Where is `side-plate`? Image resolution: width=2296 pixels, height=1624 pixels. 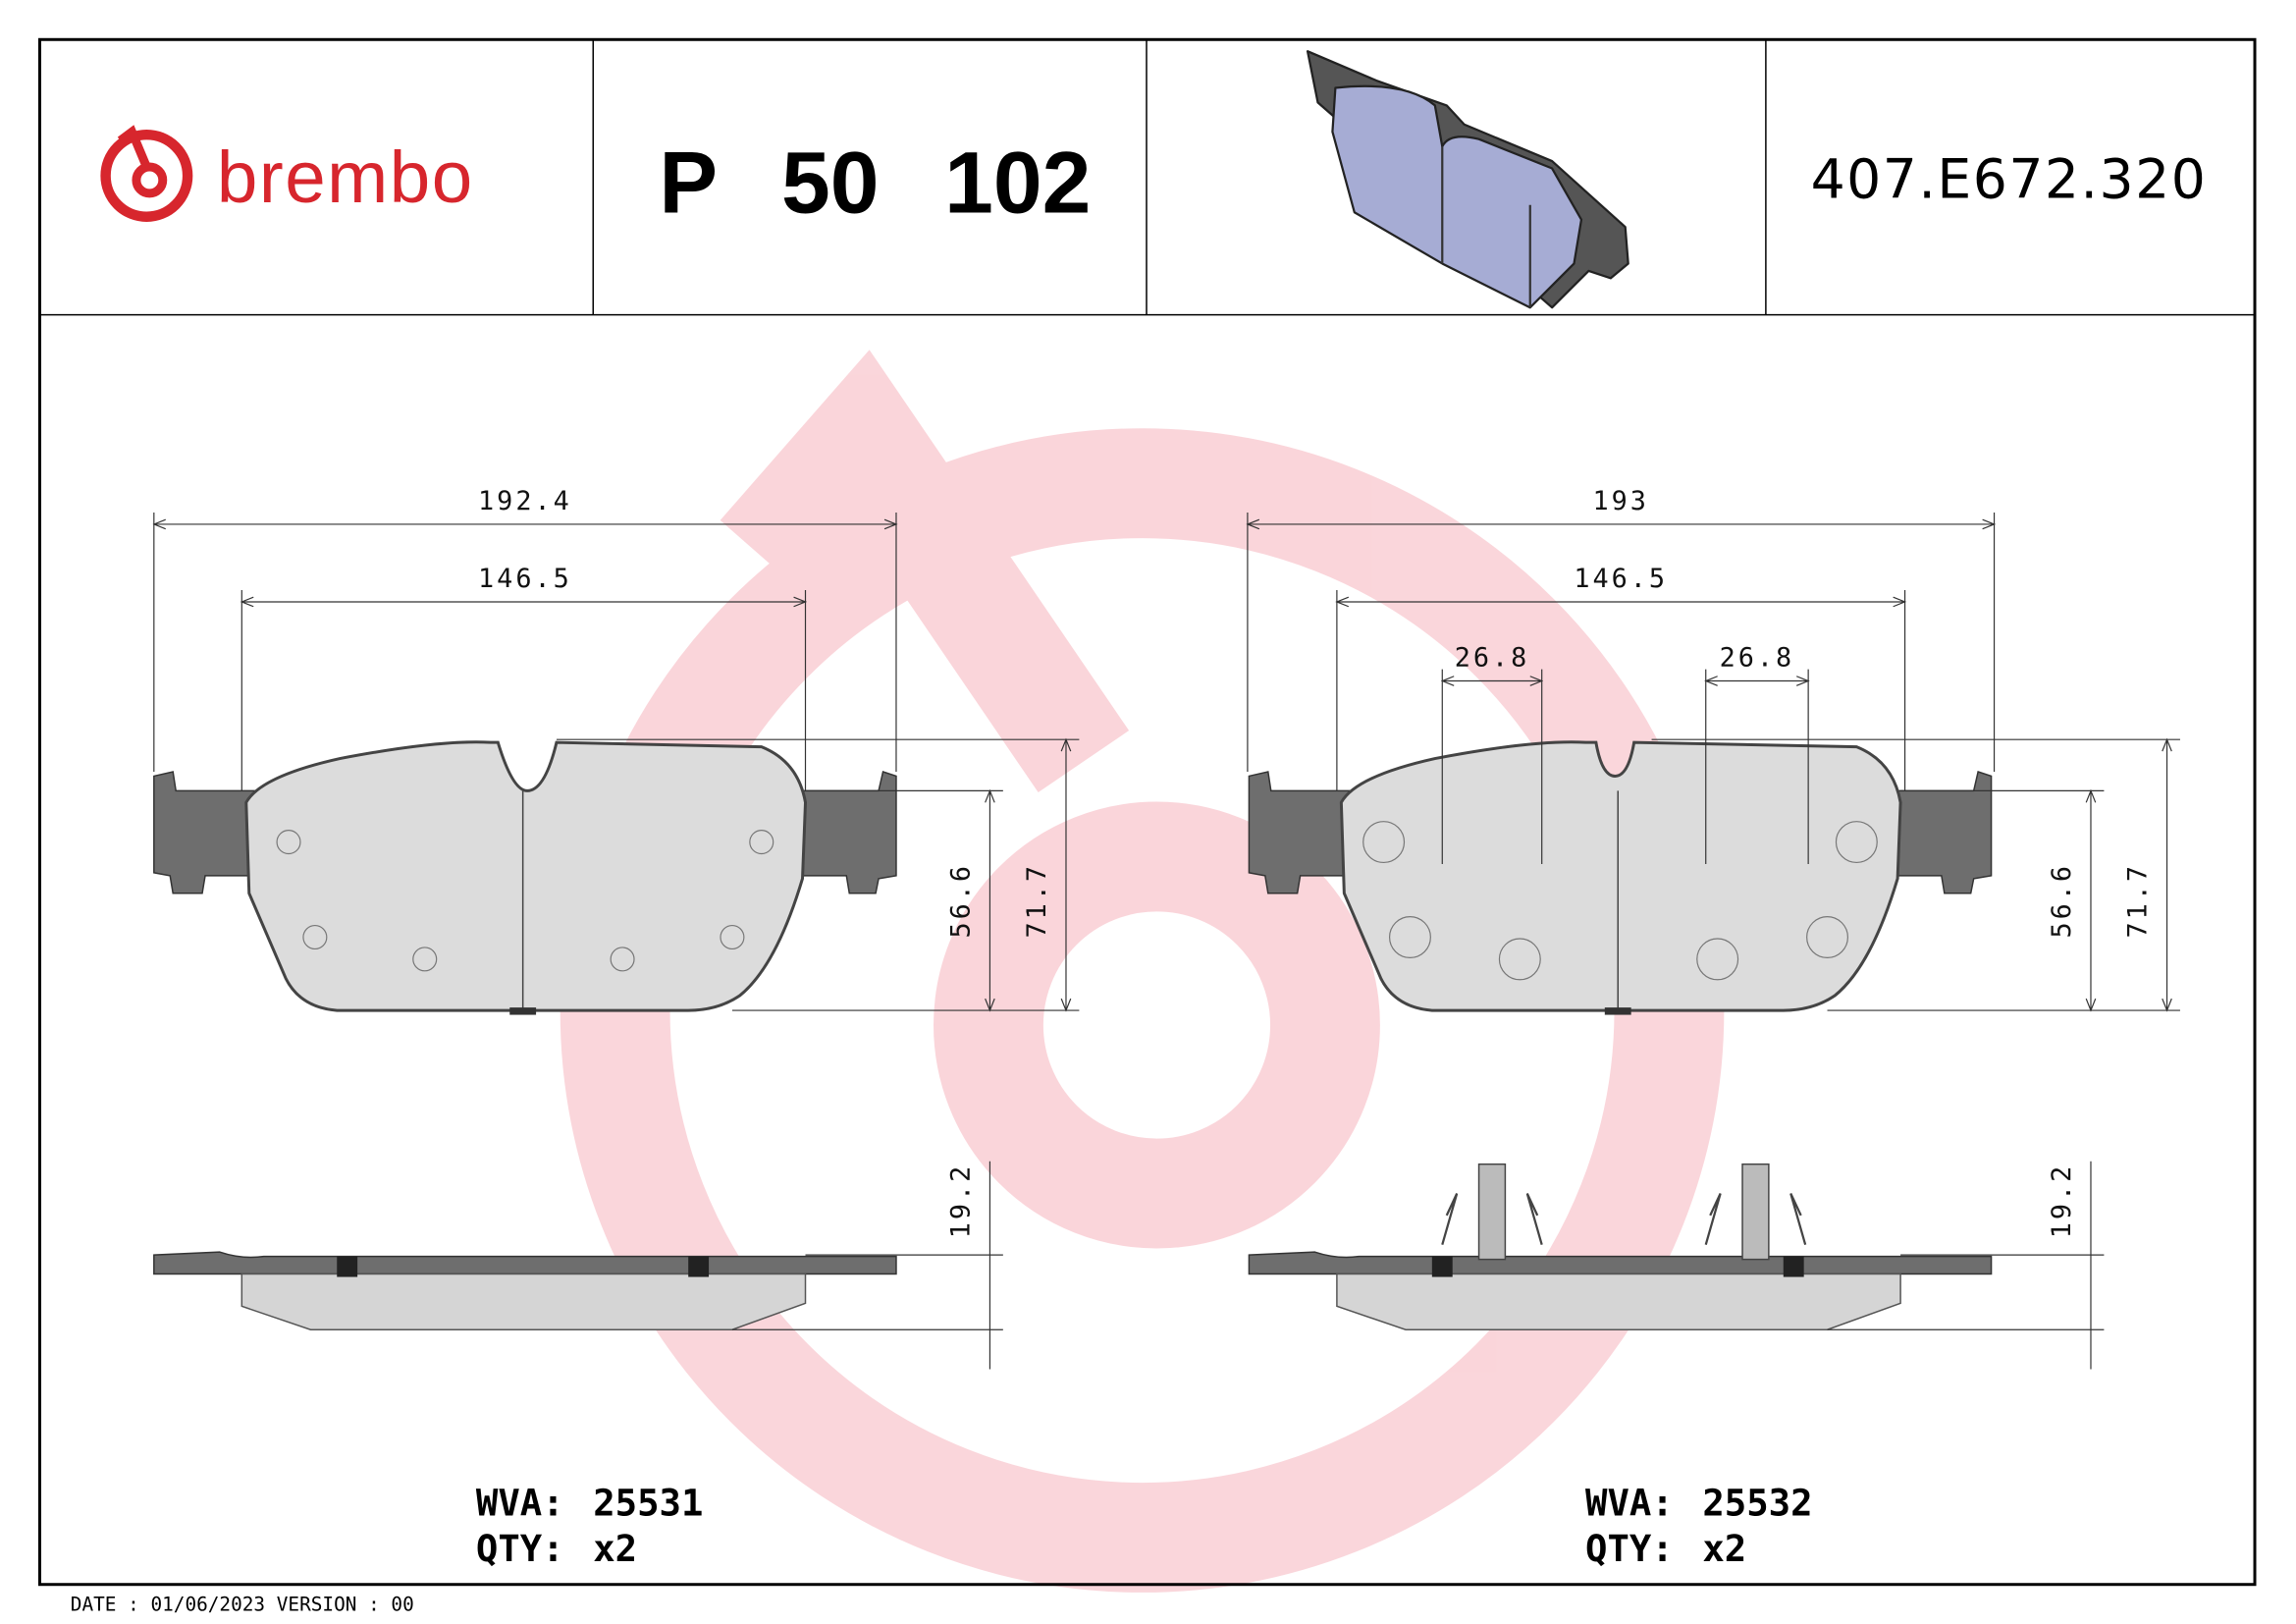
side-plate is located at coordinates (525, 1263).